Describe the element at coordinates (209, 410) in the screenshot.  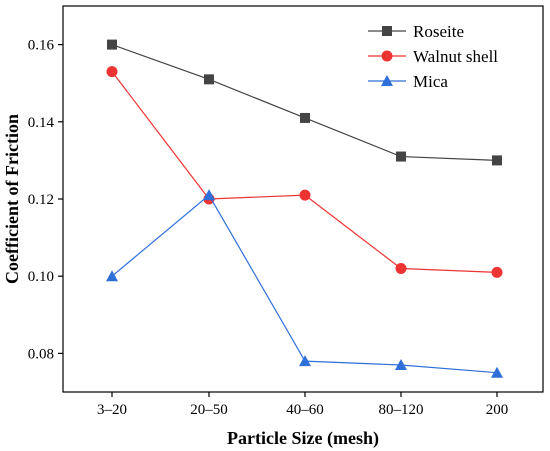
I see `x-tick-label: 20–50` at that location.